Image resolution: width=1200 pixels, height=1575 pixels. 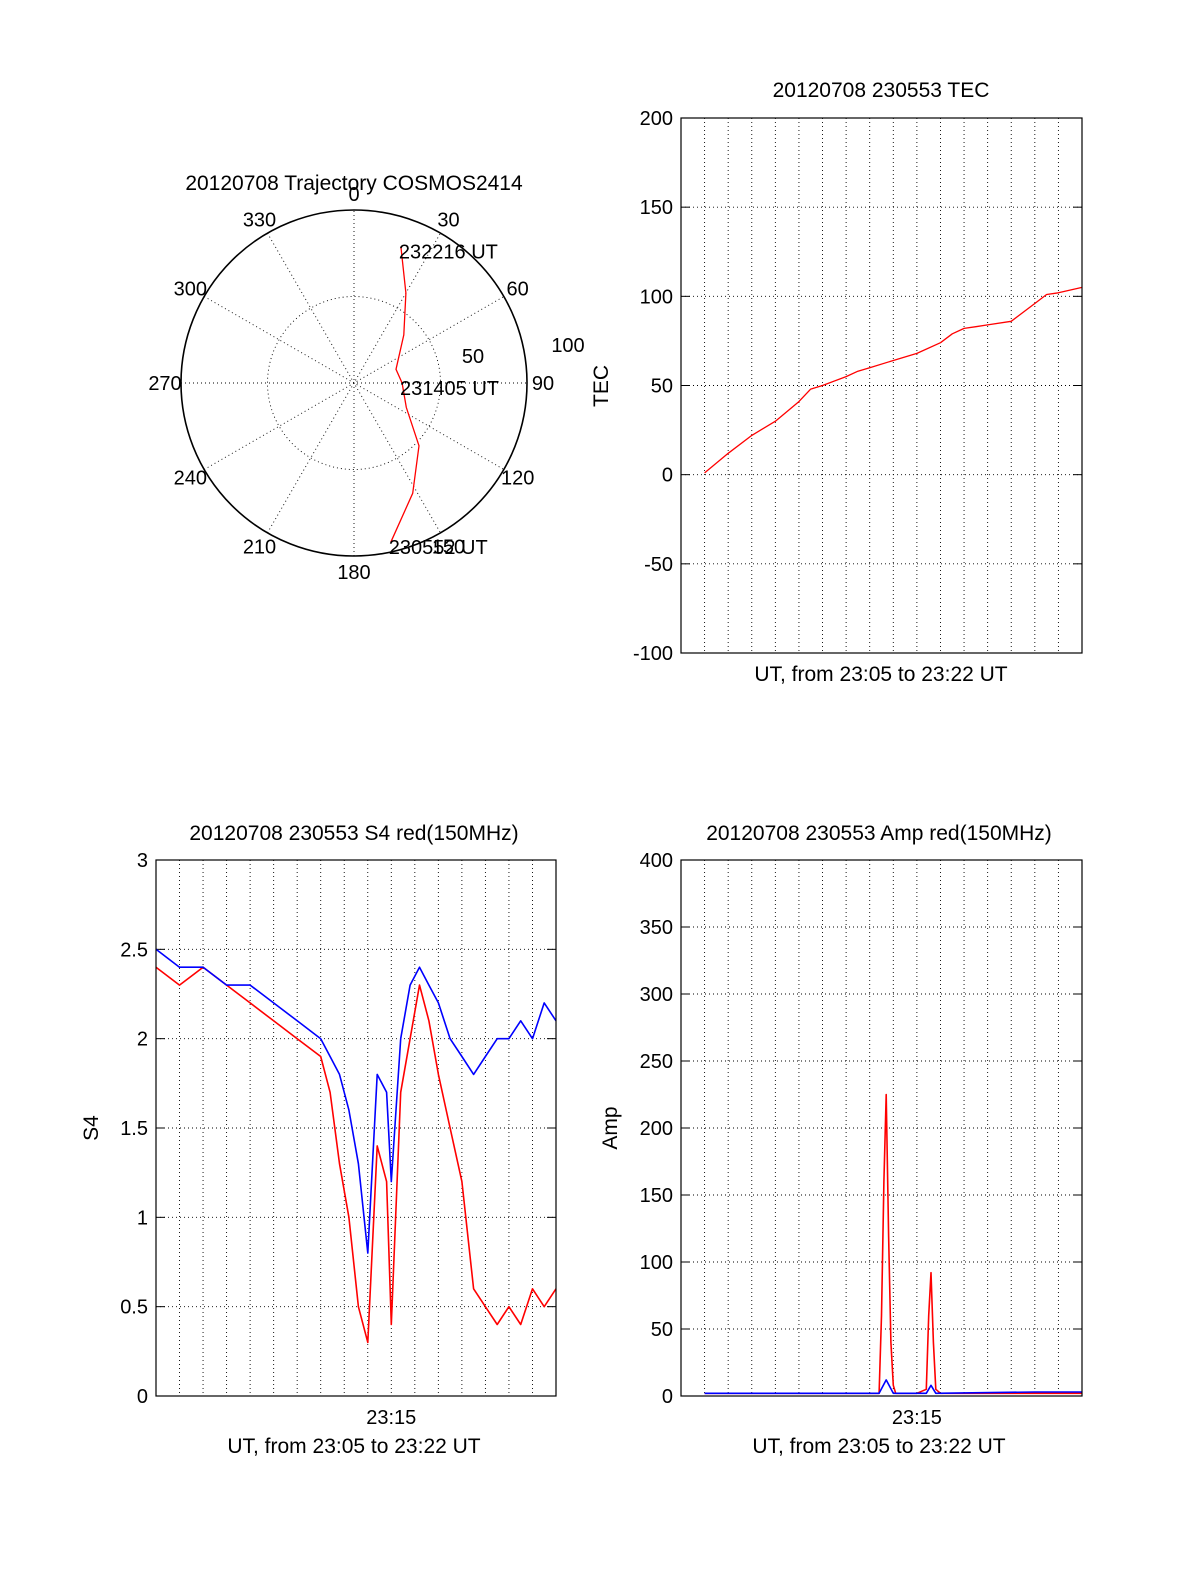 I want to click on amp-y-tick-label: 150, so click(x=656, y=1196).